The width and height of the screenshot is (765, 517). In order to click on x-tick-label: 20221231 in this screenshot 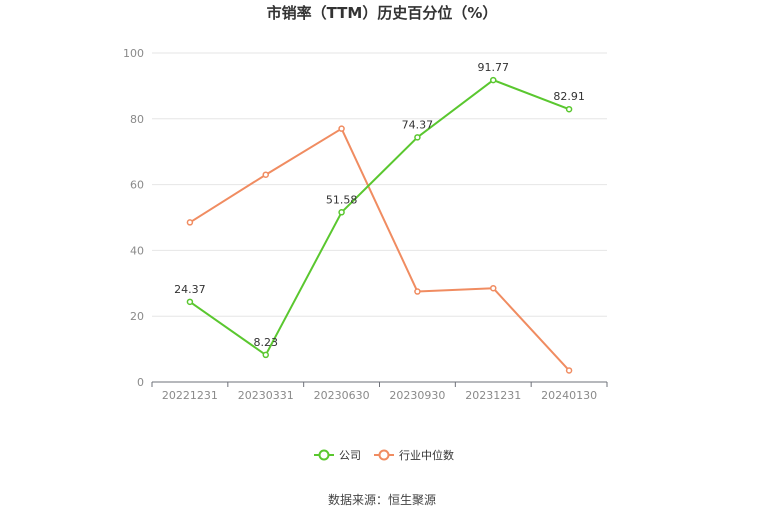, I will do `click(190, 395)`.